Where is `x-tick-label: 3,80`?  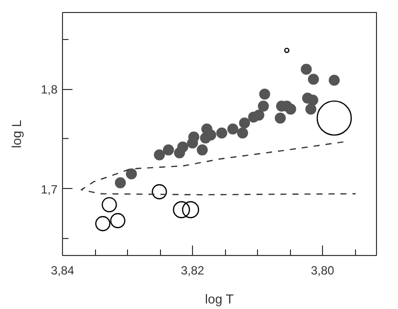 x-tick-label: 3,80 is located at coordinates (322, 271).